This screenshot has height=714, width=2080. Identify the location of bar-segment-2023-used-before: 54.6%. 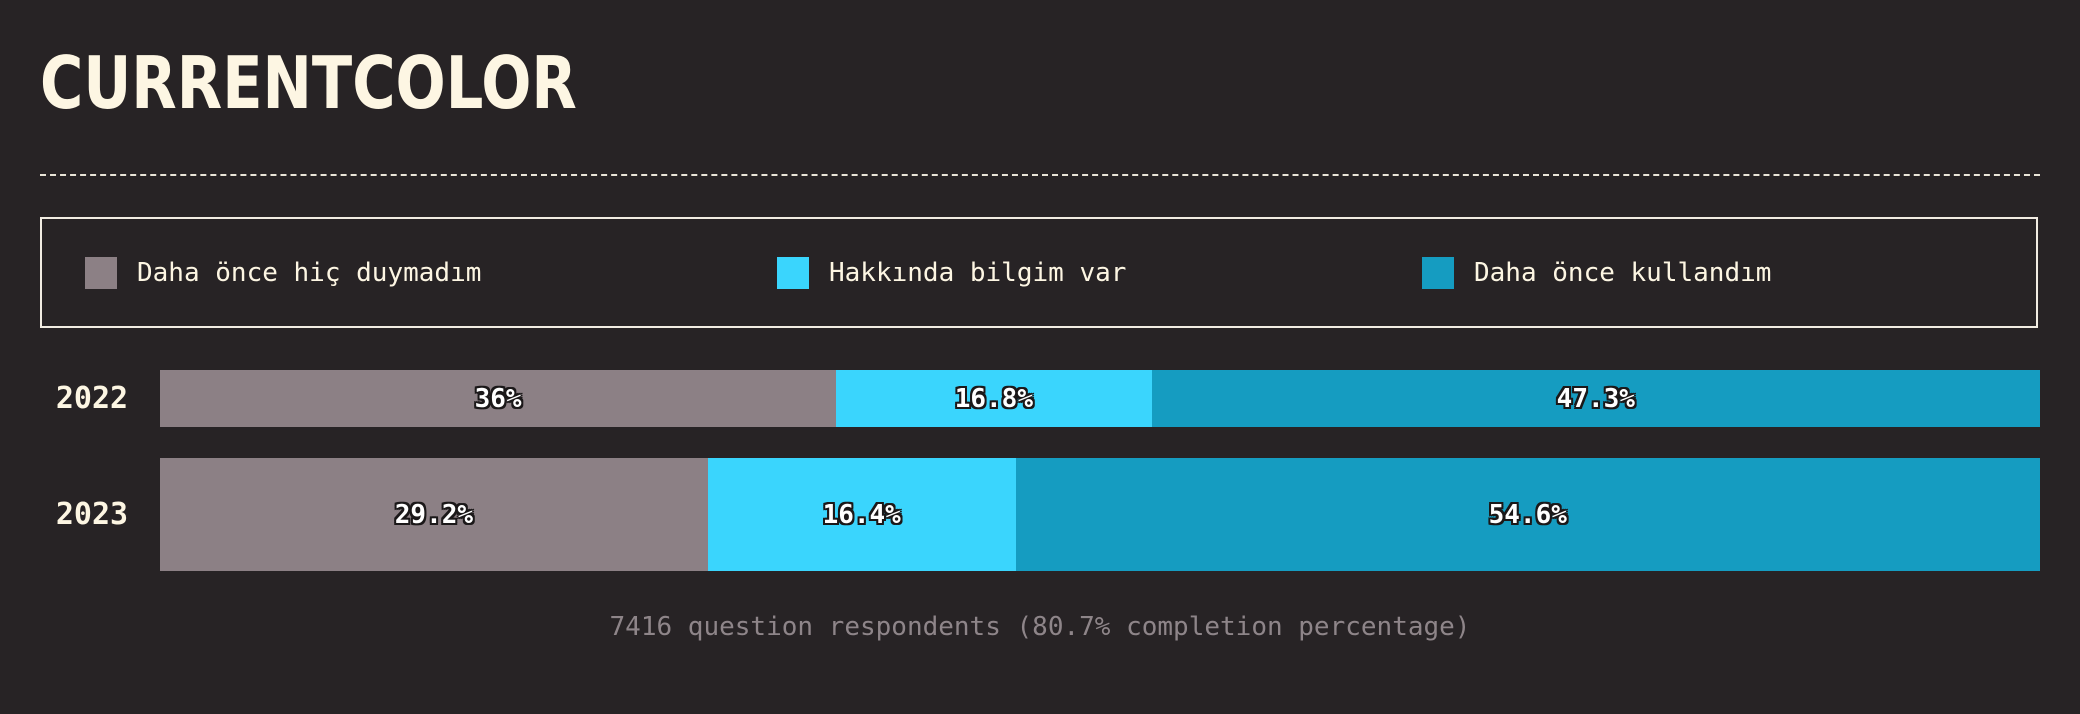
(1528, 514).